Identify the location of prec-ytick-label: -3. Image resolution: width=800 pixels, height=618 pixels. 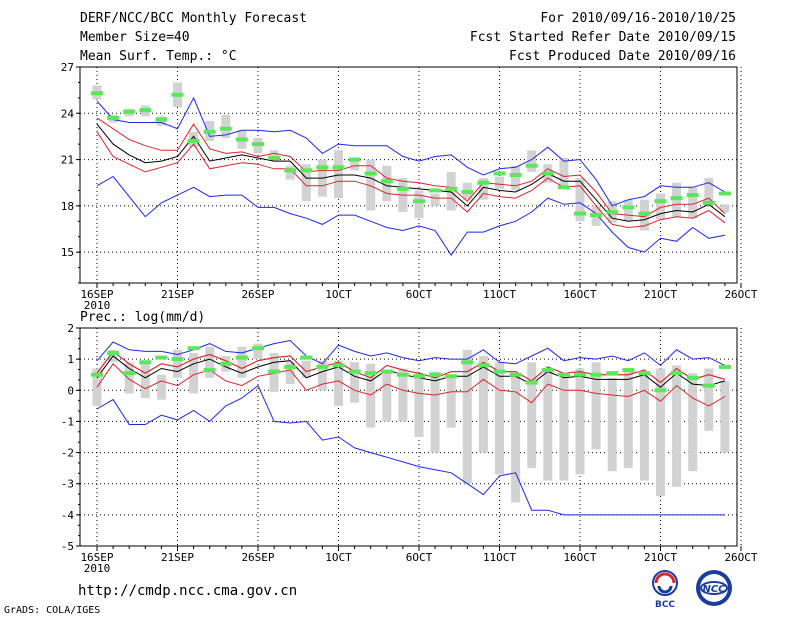
(67, 484).